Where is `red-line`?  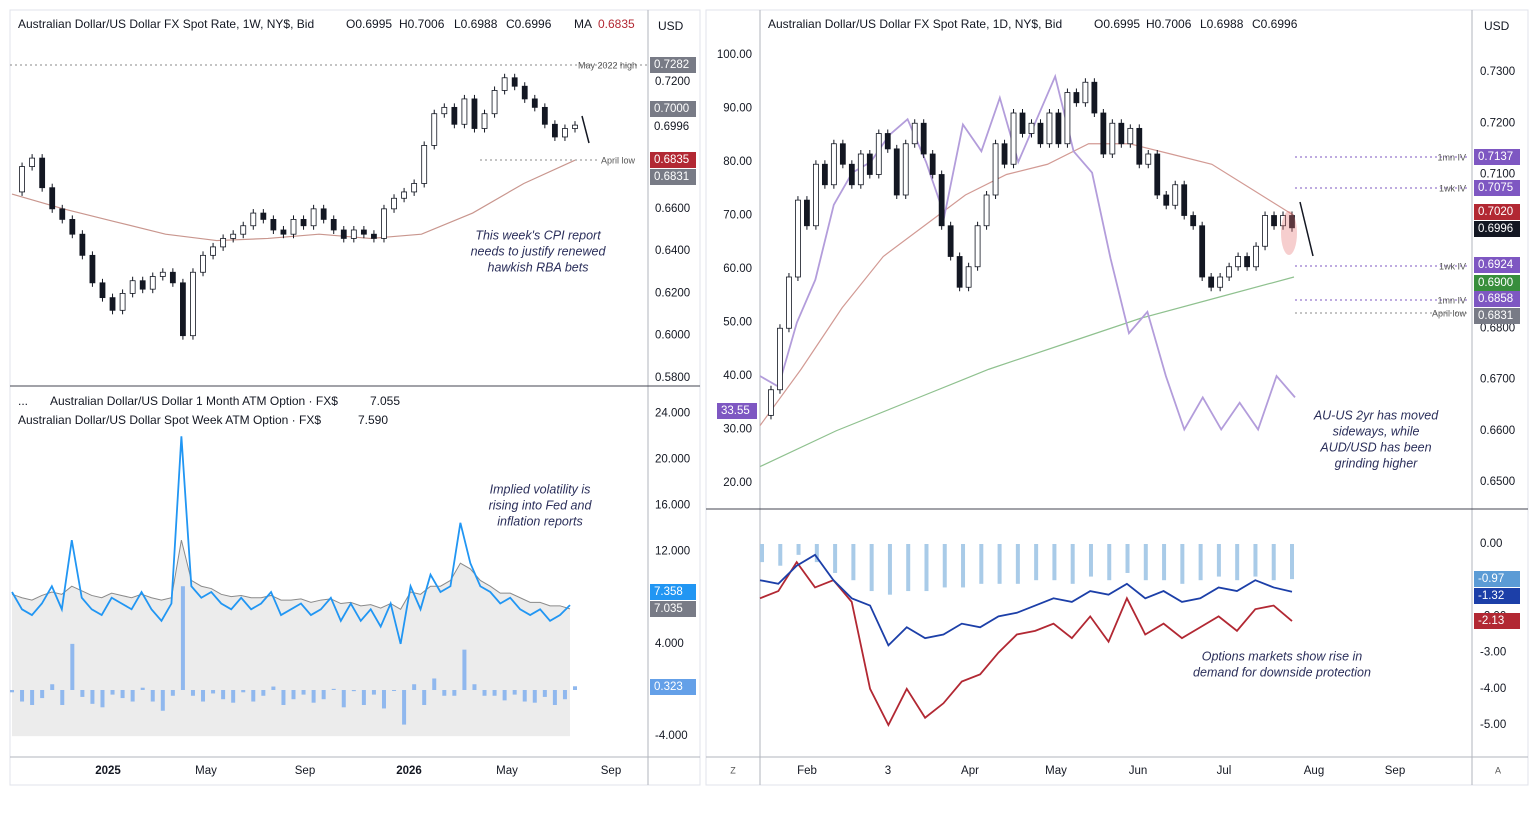
red-line is located at coordinates (1026, 643).